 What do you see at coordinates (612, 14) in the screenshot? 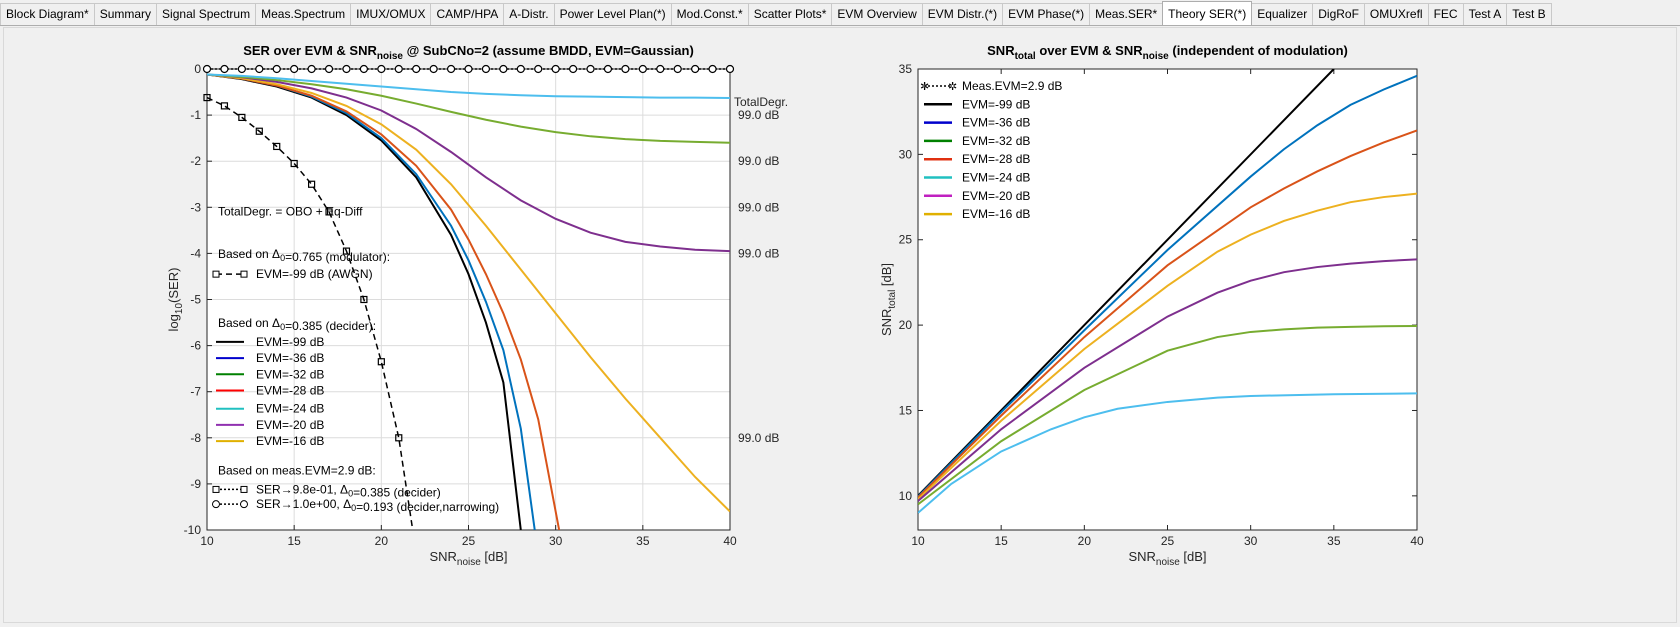
I see `tab-power-level-plan: Power Level Plan(*)` at bounding box center [612, 14].